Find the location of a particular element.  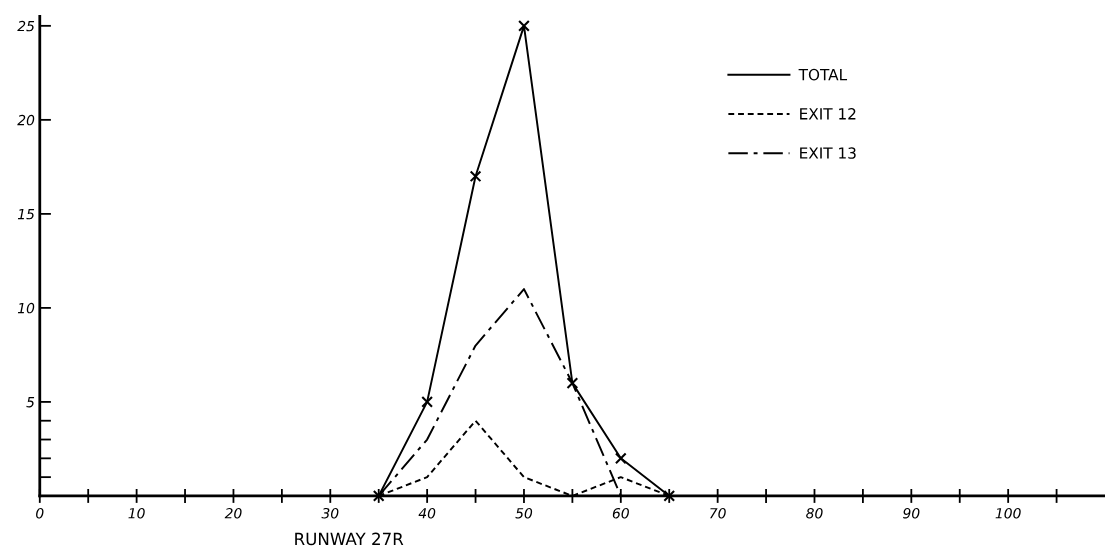

x-tick-label: 20 is located at coordinates (233, 513).